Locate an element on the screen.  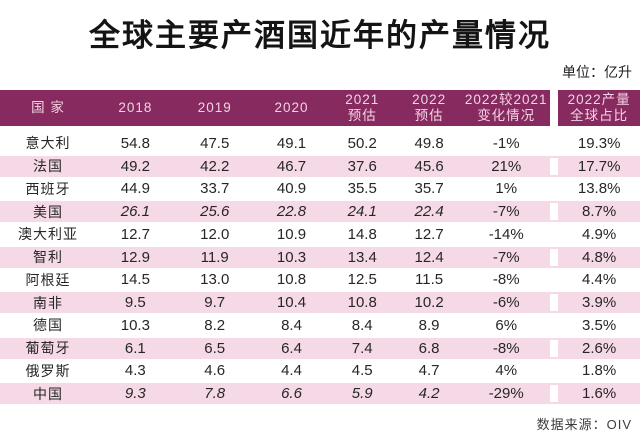
value-cell-2019: 7.8 is located at coordinates (215, 394).